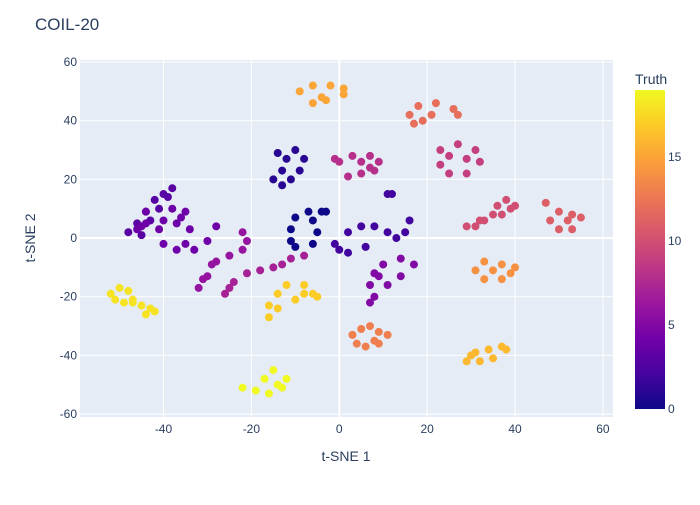 The height and width of the screenshot is (505, 700). What do you see at coordinates (427, 429) in the screenshot?
I see `x-tick-label: 20` at bounding box center [427, 429].